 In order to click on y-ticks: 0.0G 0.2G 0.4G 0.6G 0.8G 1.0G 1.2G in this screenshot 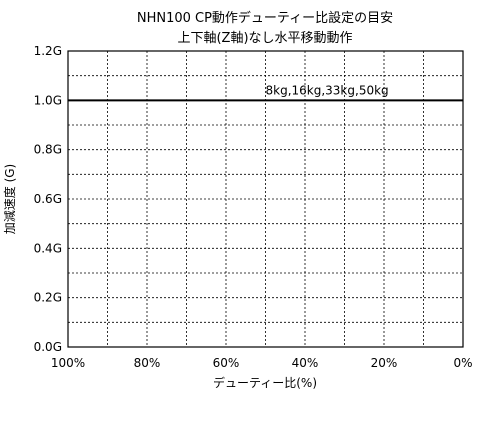, I will do `click(48, 199)`.